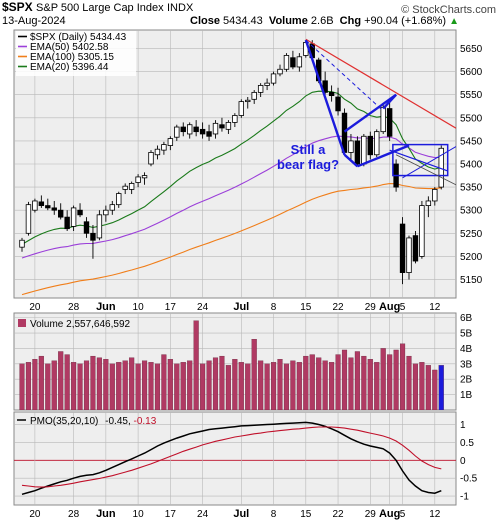 Image resolution: width=502 pixels, height=521 pixels. I want to click on flag-pole-line, so click(325, 97).